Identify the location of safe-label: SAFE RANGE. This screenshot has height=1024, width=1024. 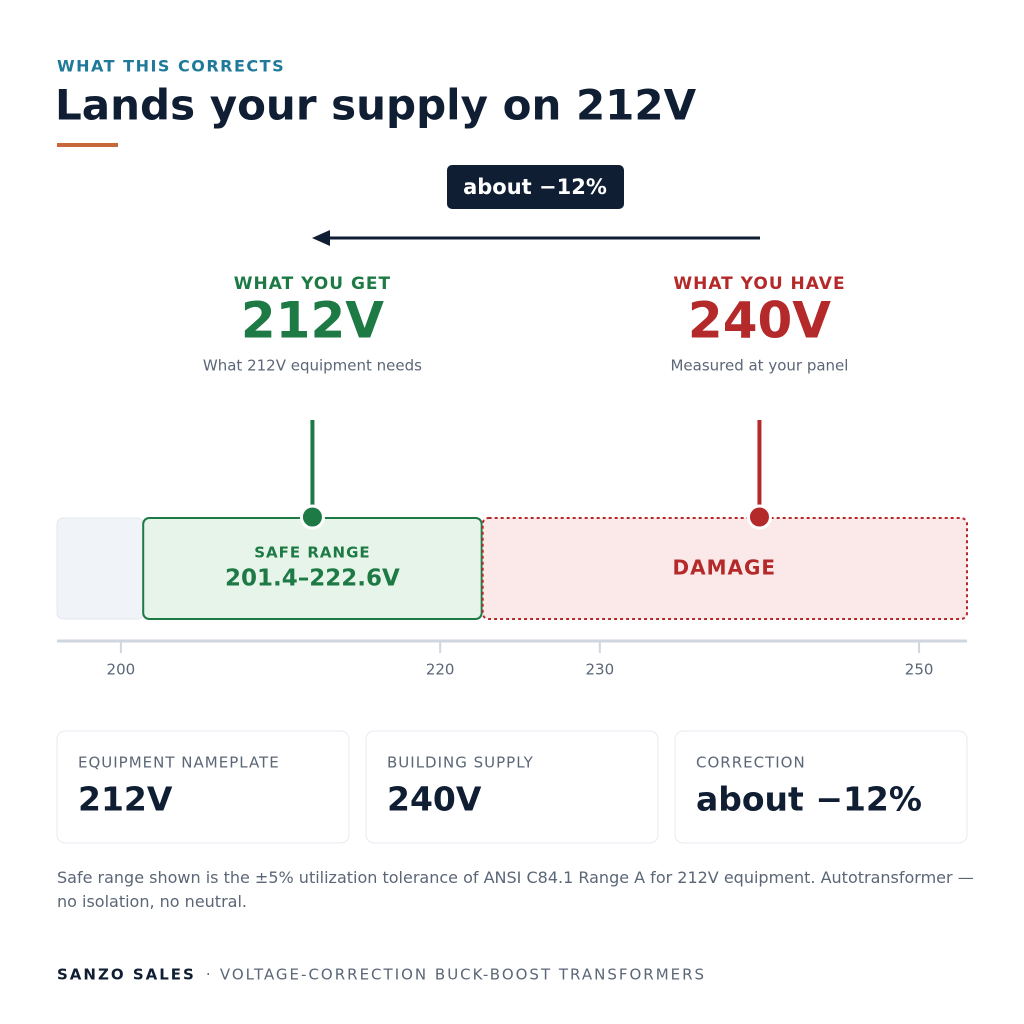
(312, 553).